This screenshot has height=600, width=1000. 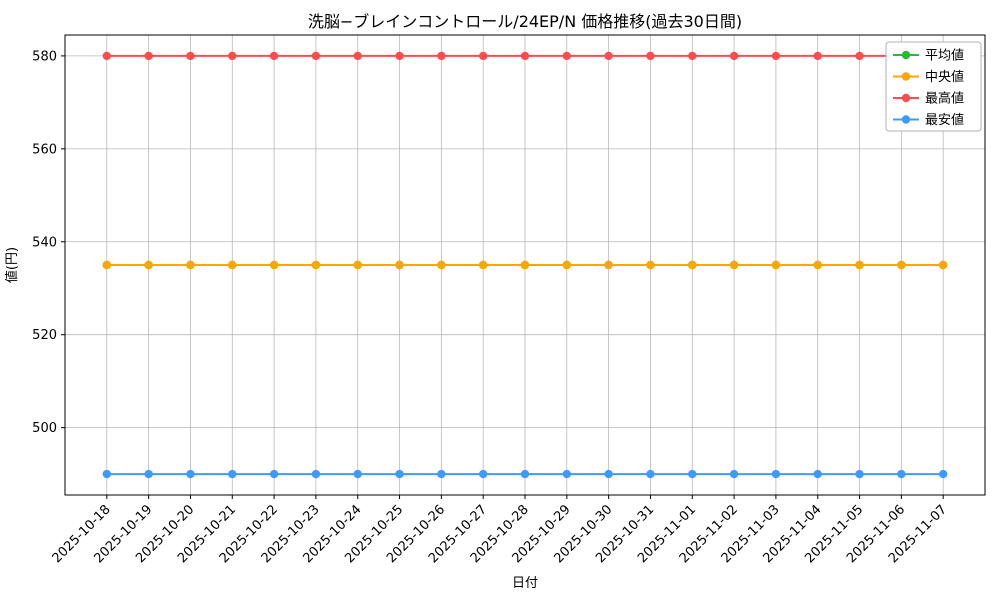 I want to click on y-axis-label: 値(円), so click(x=12, y=265).